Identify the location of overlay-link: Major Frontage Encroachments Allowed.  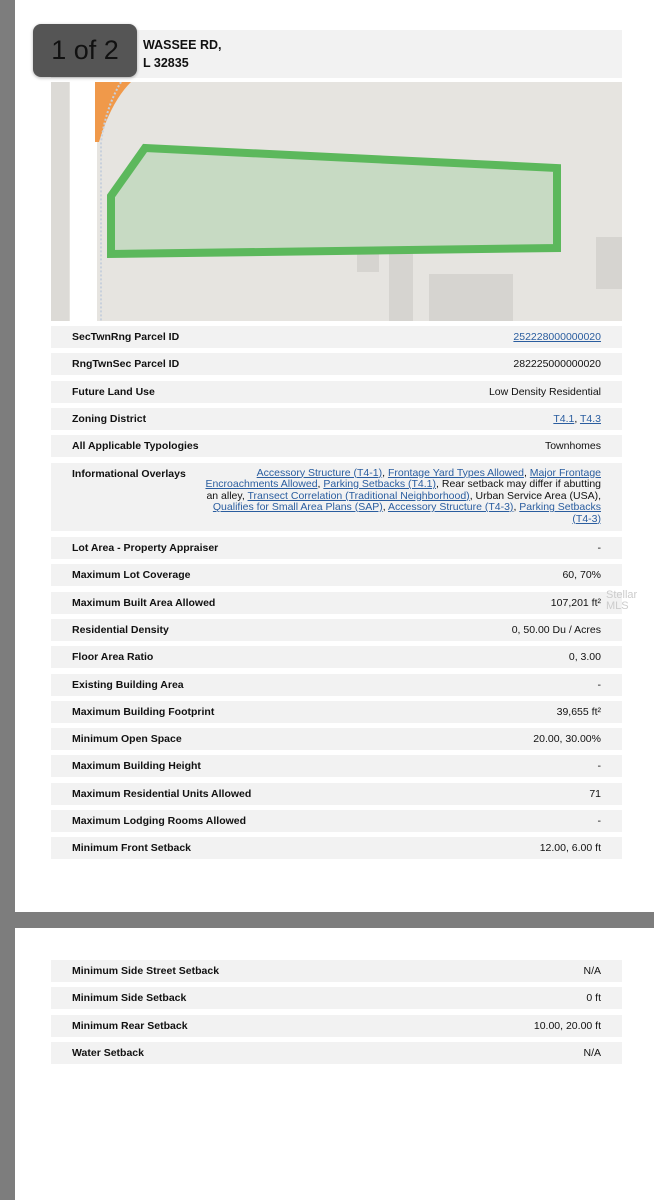
(403, 478).